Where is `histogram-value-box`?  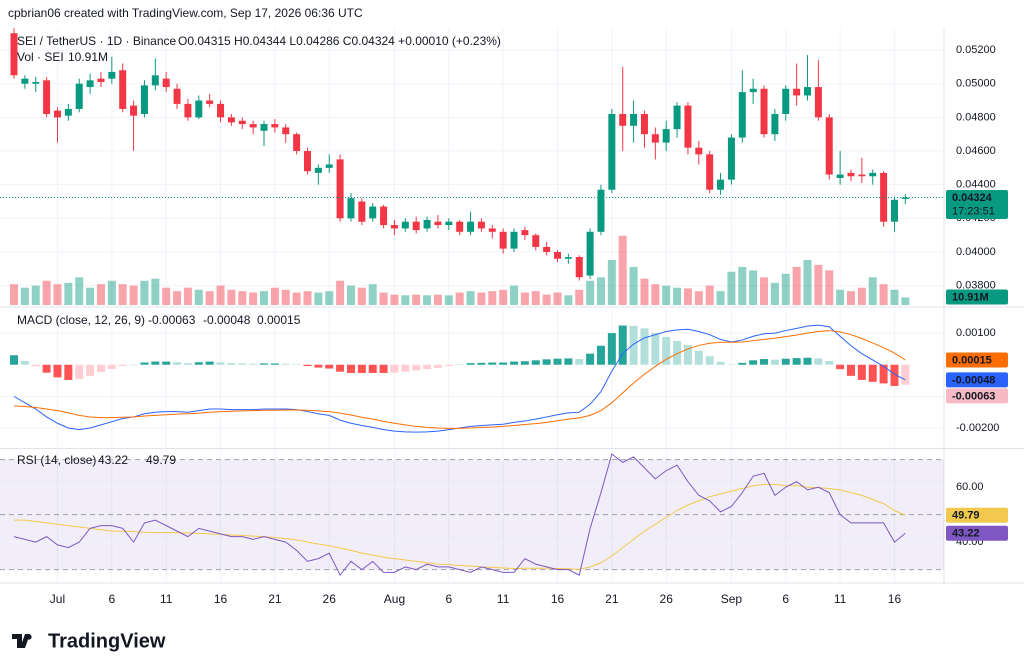 histogram-value-box is located at coordinates (977, 396).